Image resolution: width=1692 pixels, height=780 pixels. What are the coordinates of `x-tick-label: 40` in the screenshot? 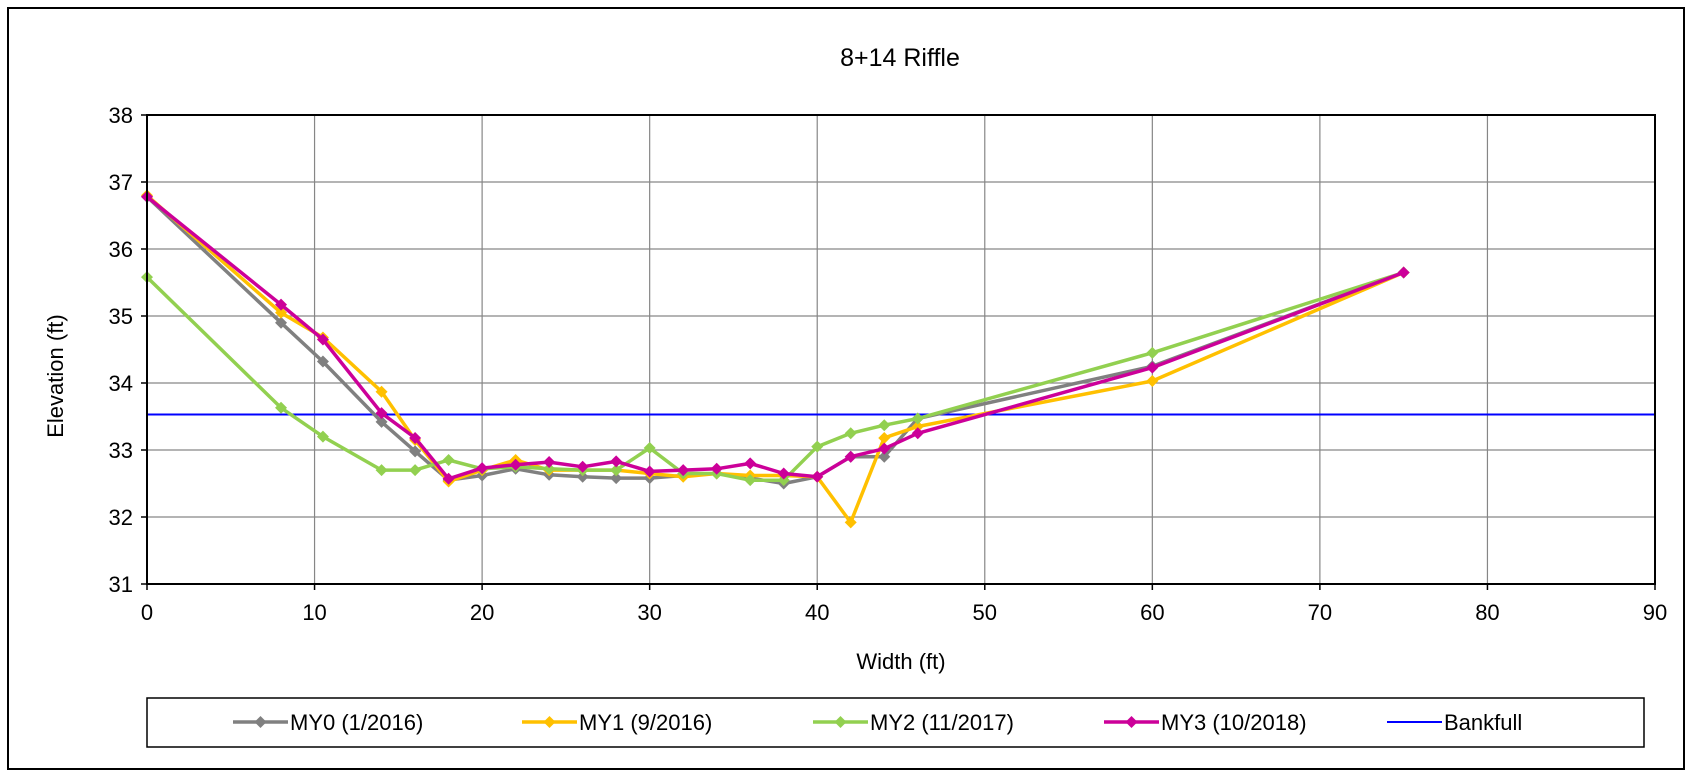 It's located at (817, 612).